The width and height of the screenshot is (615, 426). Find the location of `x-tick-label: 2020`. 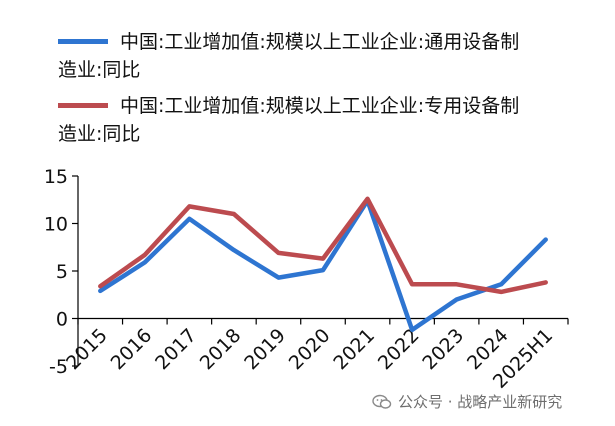

x-tick-label: 2020 is located at coordinates (310, 349).